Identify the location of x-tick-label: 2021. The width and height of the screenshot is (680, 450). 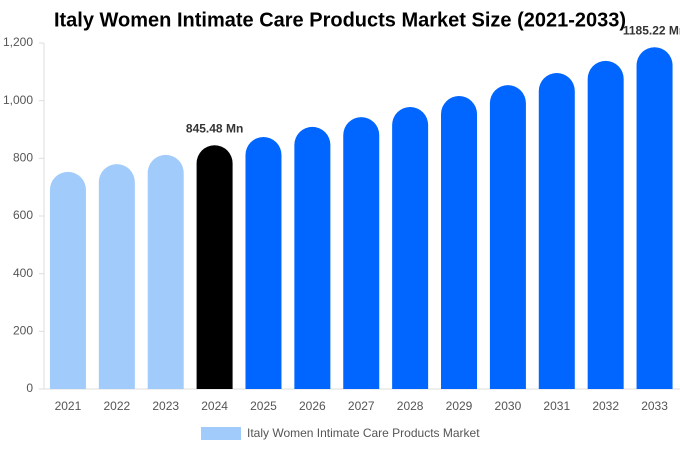
(68, 406).